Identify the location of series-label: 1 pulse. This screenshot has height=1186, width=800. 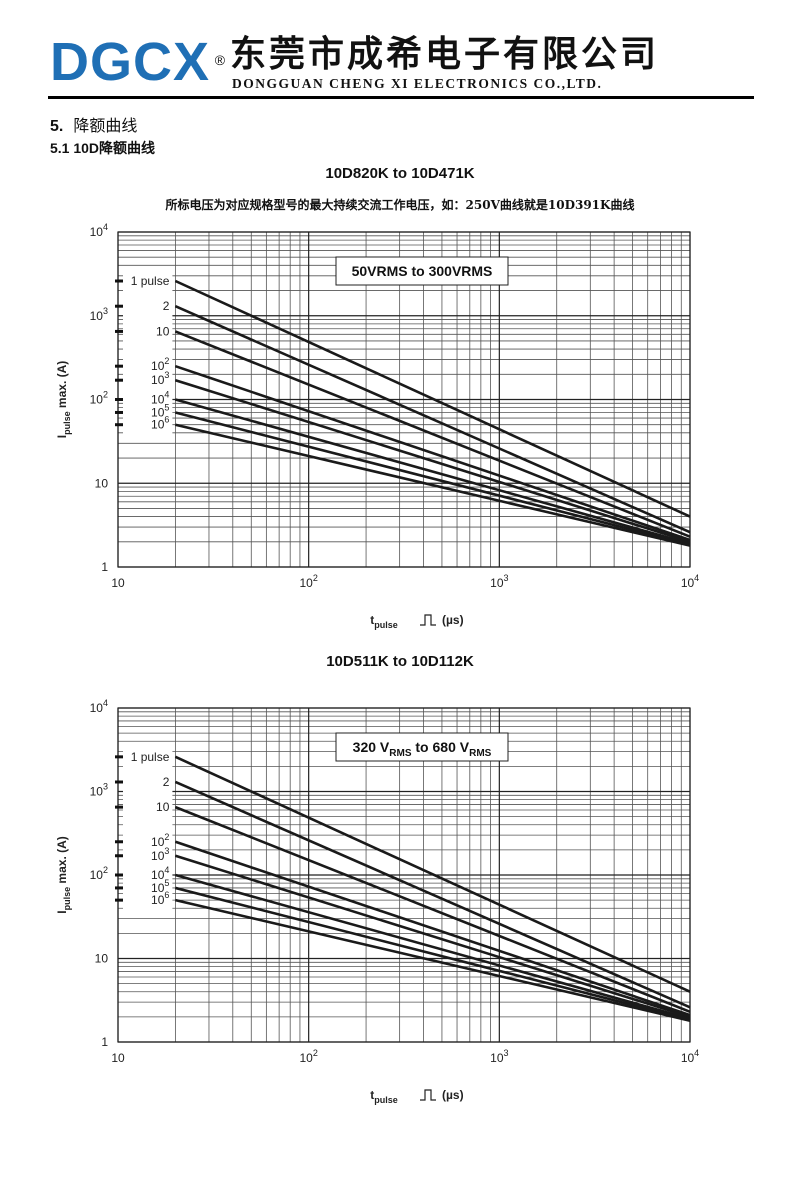
(150, 757).